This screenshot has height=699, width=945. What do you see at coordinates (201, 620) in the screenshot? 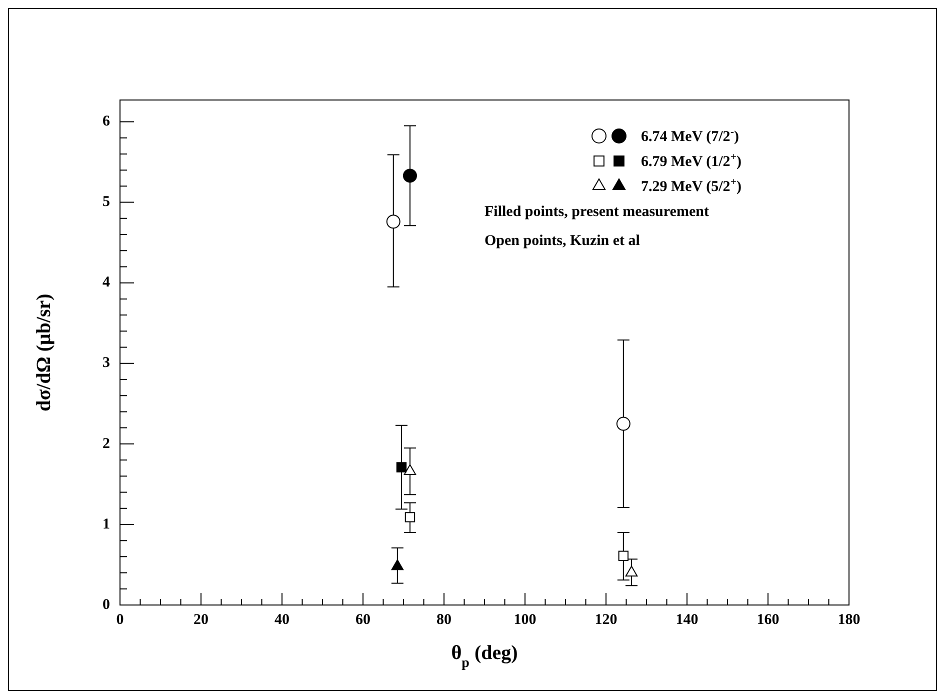
I see `x-tick-label: 20` at bounding box center [201, 620].